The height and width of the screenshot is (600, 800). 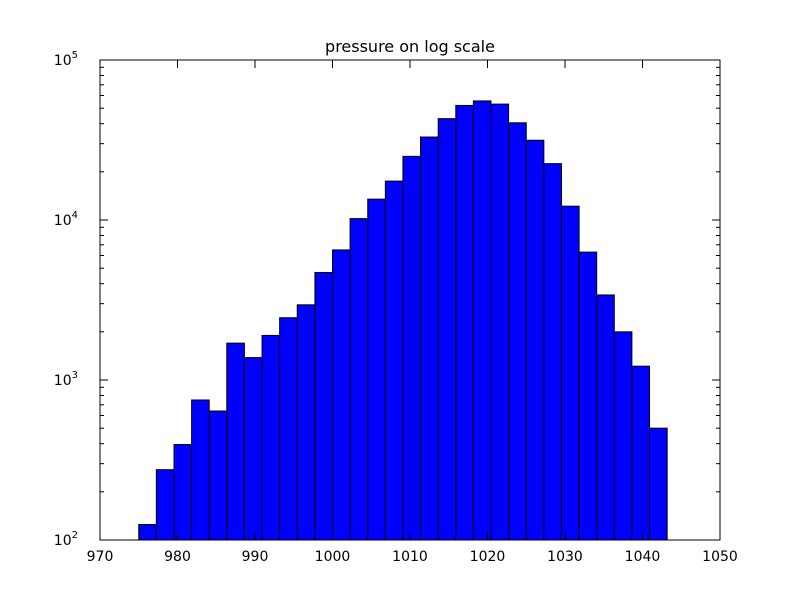 I want to click on y-tick-label: 10², so click(x=66, y=539).